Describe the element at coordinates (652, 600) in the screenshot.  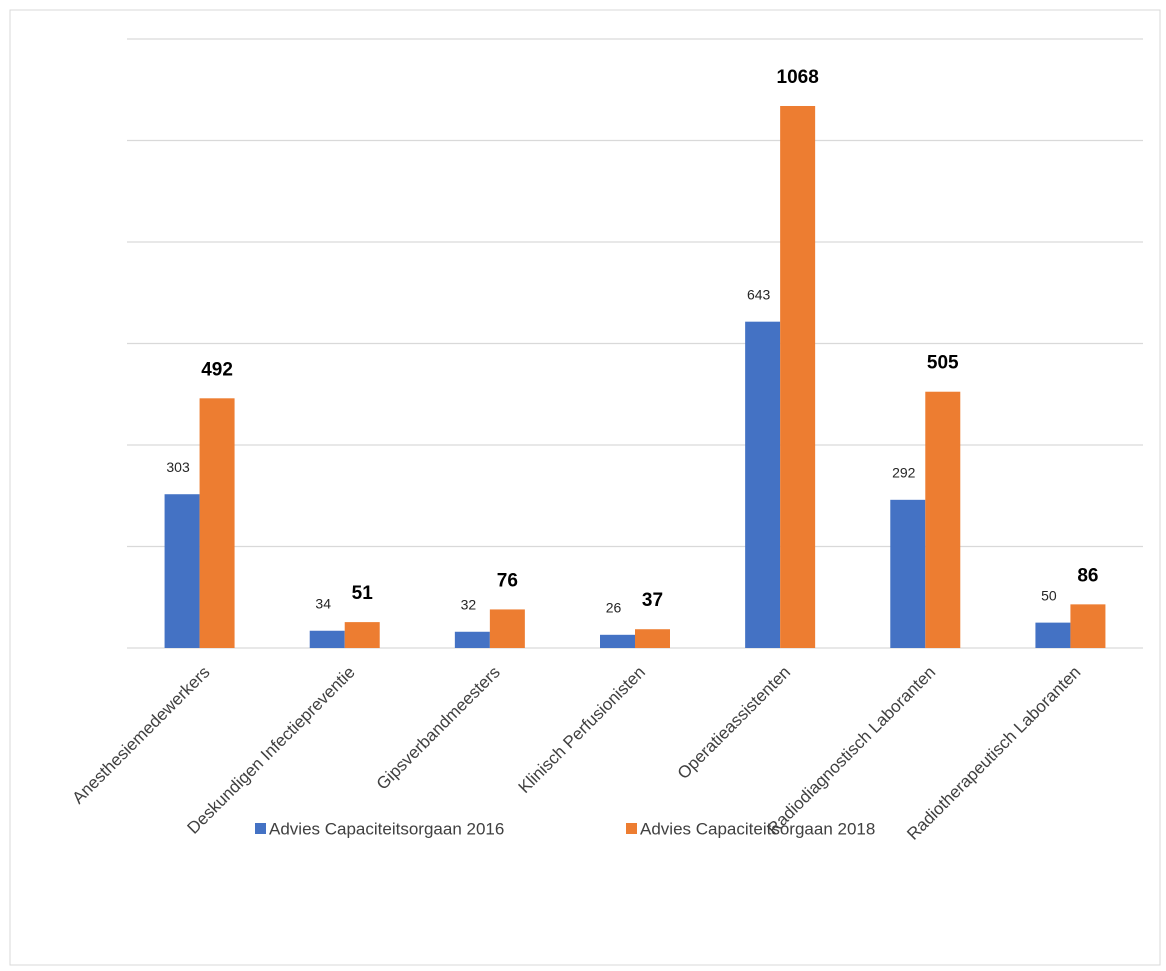
I see `data-label: 37` at that location.